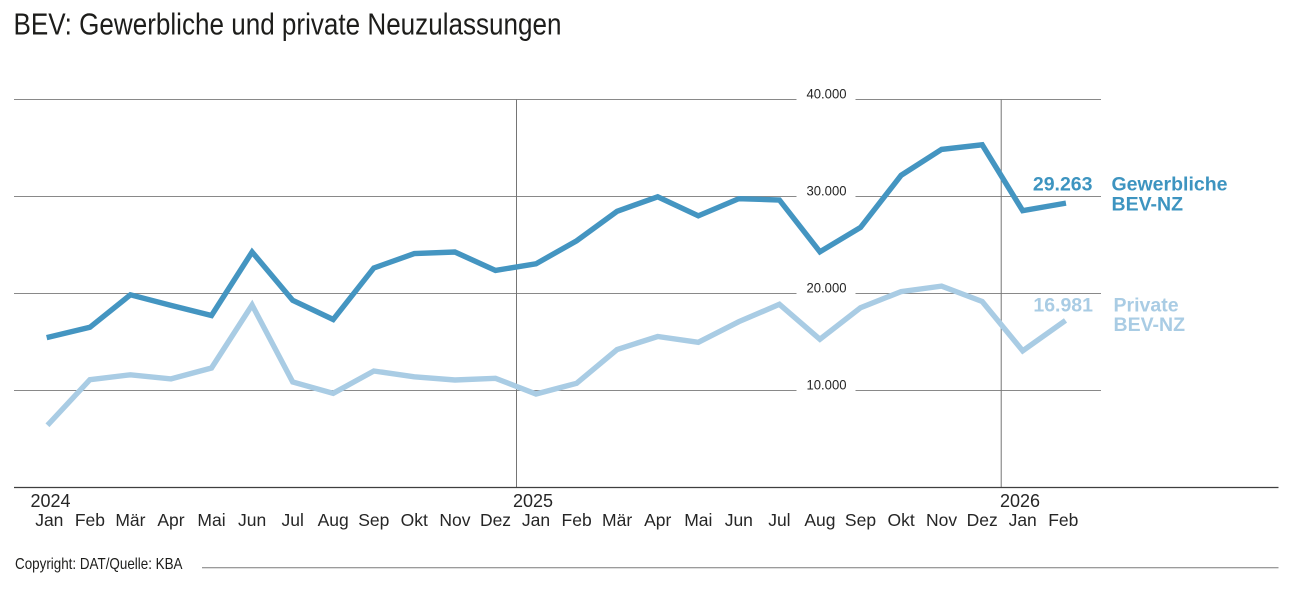 The width and height of the screenshot is (1292, 589). Describe the element at coordinates (827, 94) in the screenshot. I see `svg-text: 40.000` at that location.